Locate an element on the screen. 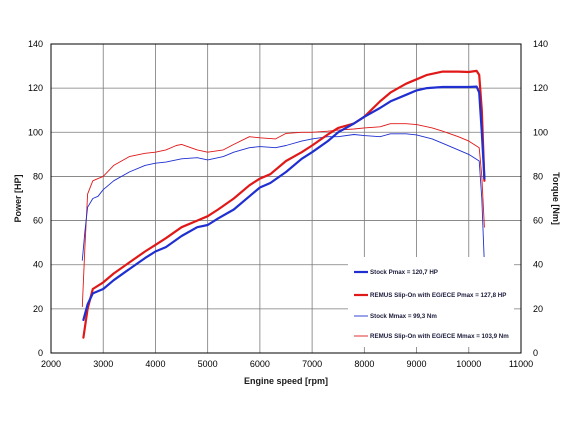 The width and height of the screenshot is (571, 429). x-axis-title: Engine speed [rpm] is located at coordinates (286, 381).